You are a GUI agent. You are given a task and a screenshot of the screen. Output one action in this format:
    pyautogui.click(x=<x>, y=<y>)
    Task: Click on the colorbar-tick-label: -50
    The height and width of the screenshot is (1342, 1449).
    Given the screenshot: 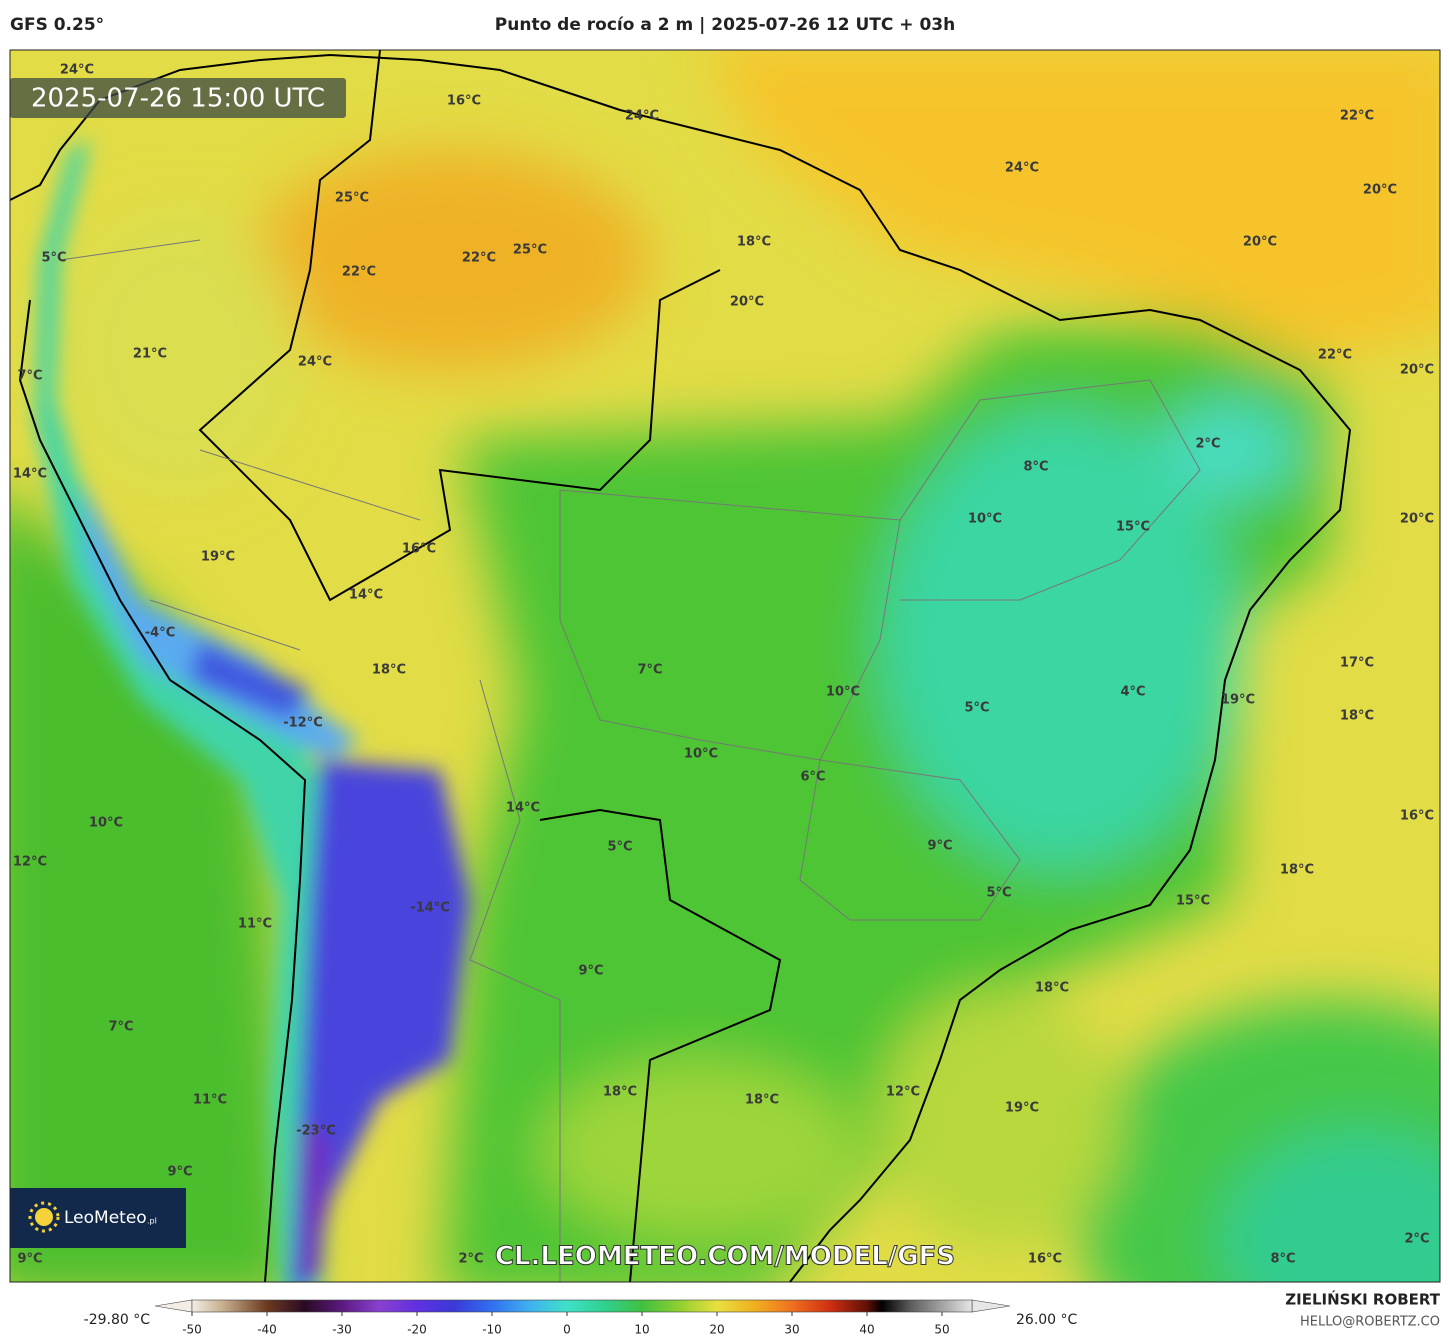 What is the action you would take?
    pyautogui.click(x=192, y=1330)
    